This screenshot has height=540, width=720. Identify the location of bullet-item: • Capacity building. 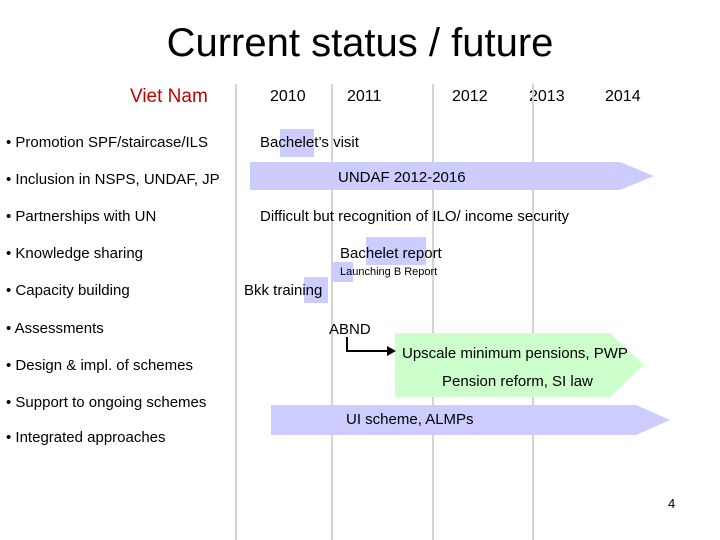
(68, 290).